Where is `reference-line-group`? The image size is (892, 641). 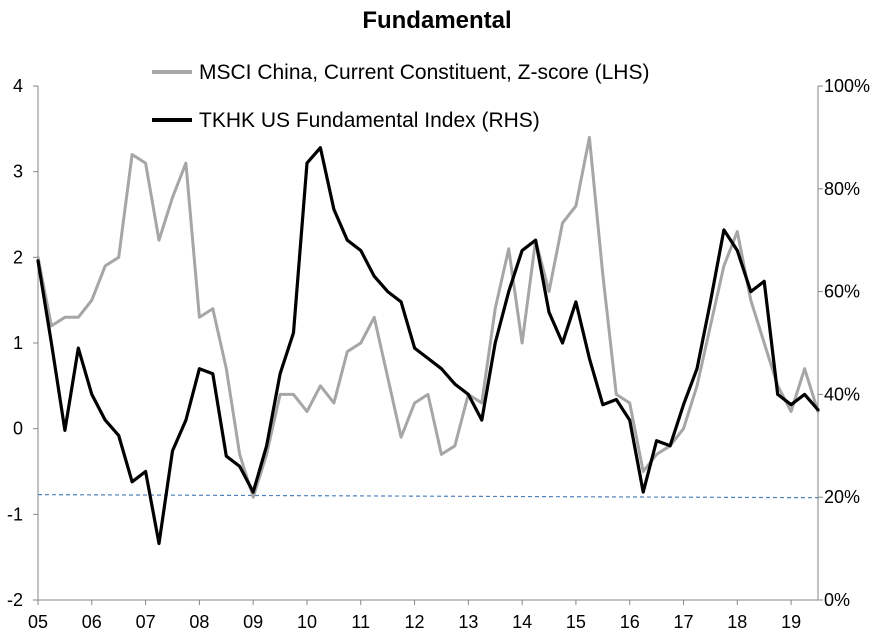
reference-line-group is located at coordinates (428, 496).